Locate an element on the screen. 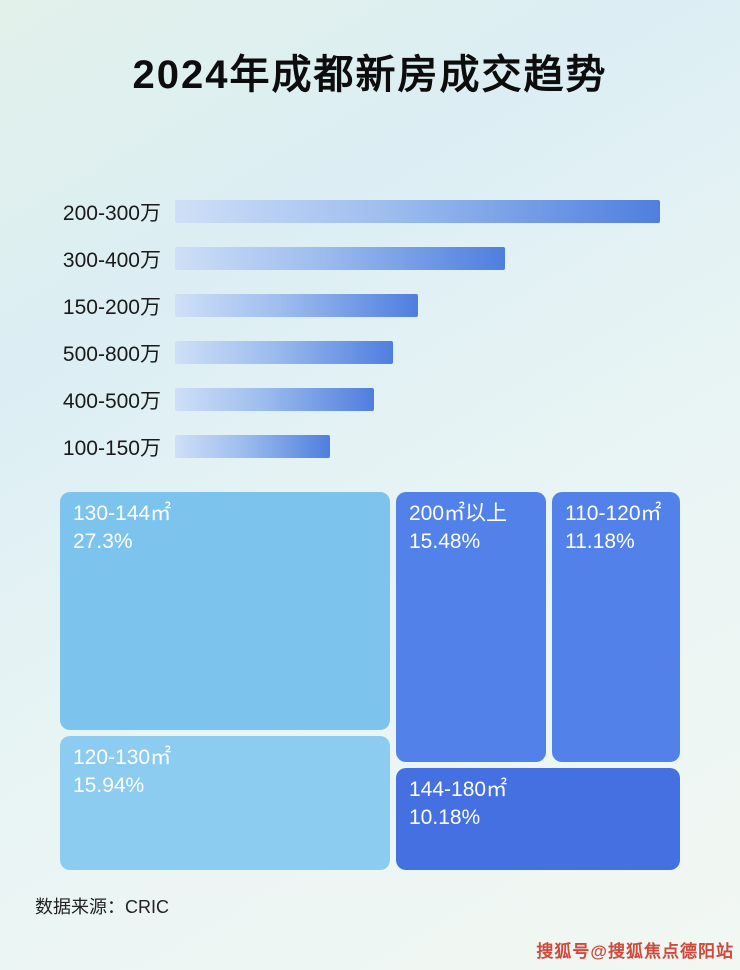 The width and height of the screenshot is (740, 970). watermark-text: 搜狐号@搜狐焦点德阳站 is located at coordinates (635, 951).